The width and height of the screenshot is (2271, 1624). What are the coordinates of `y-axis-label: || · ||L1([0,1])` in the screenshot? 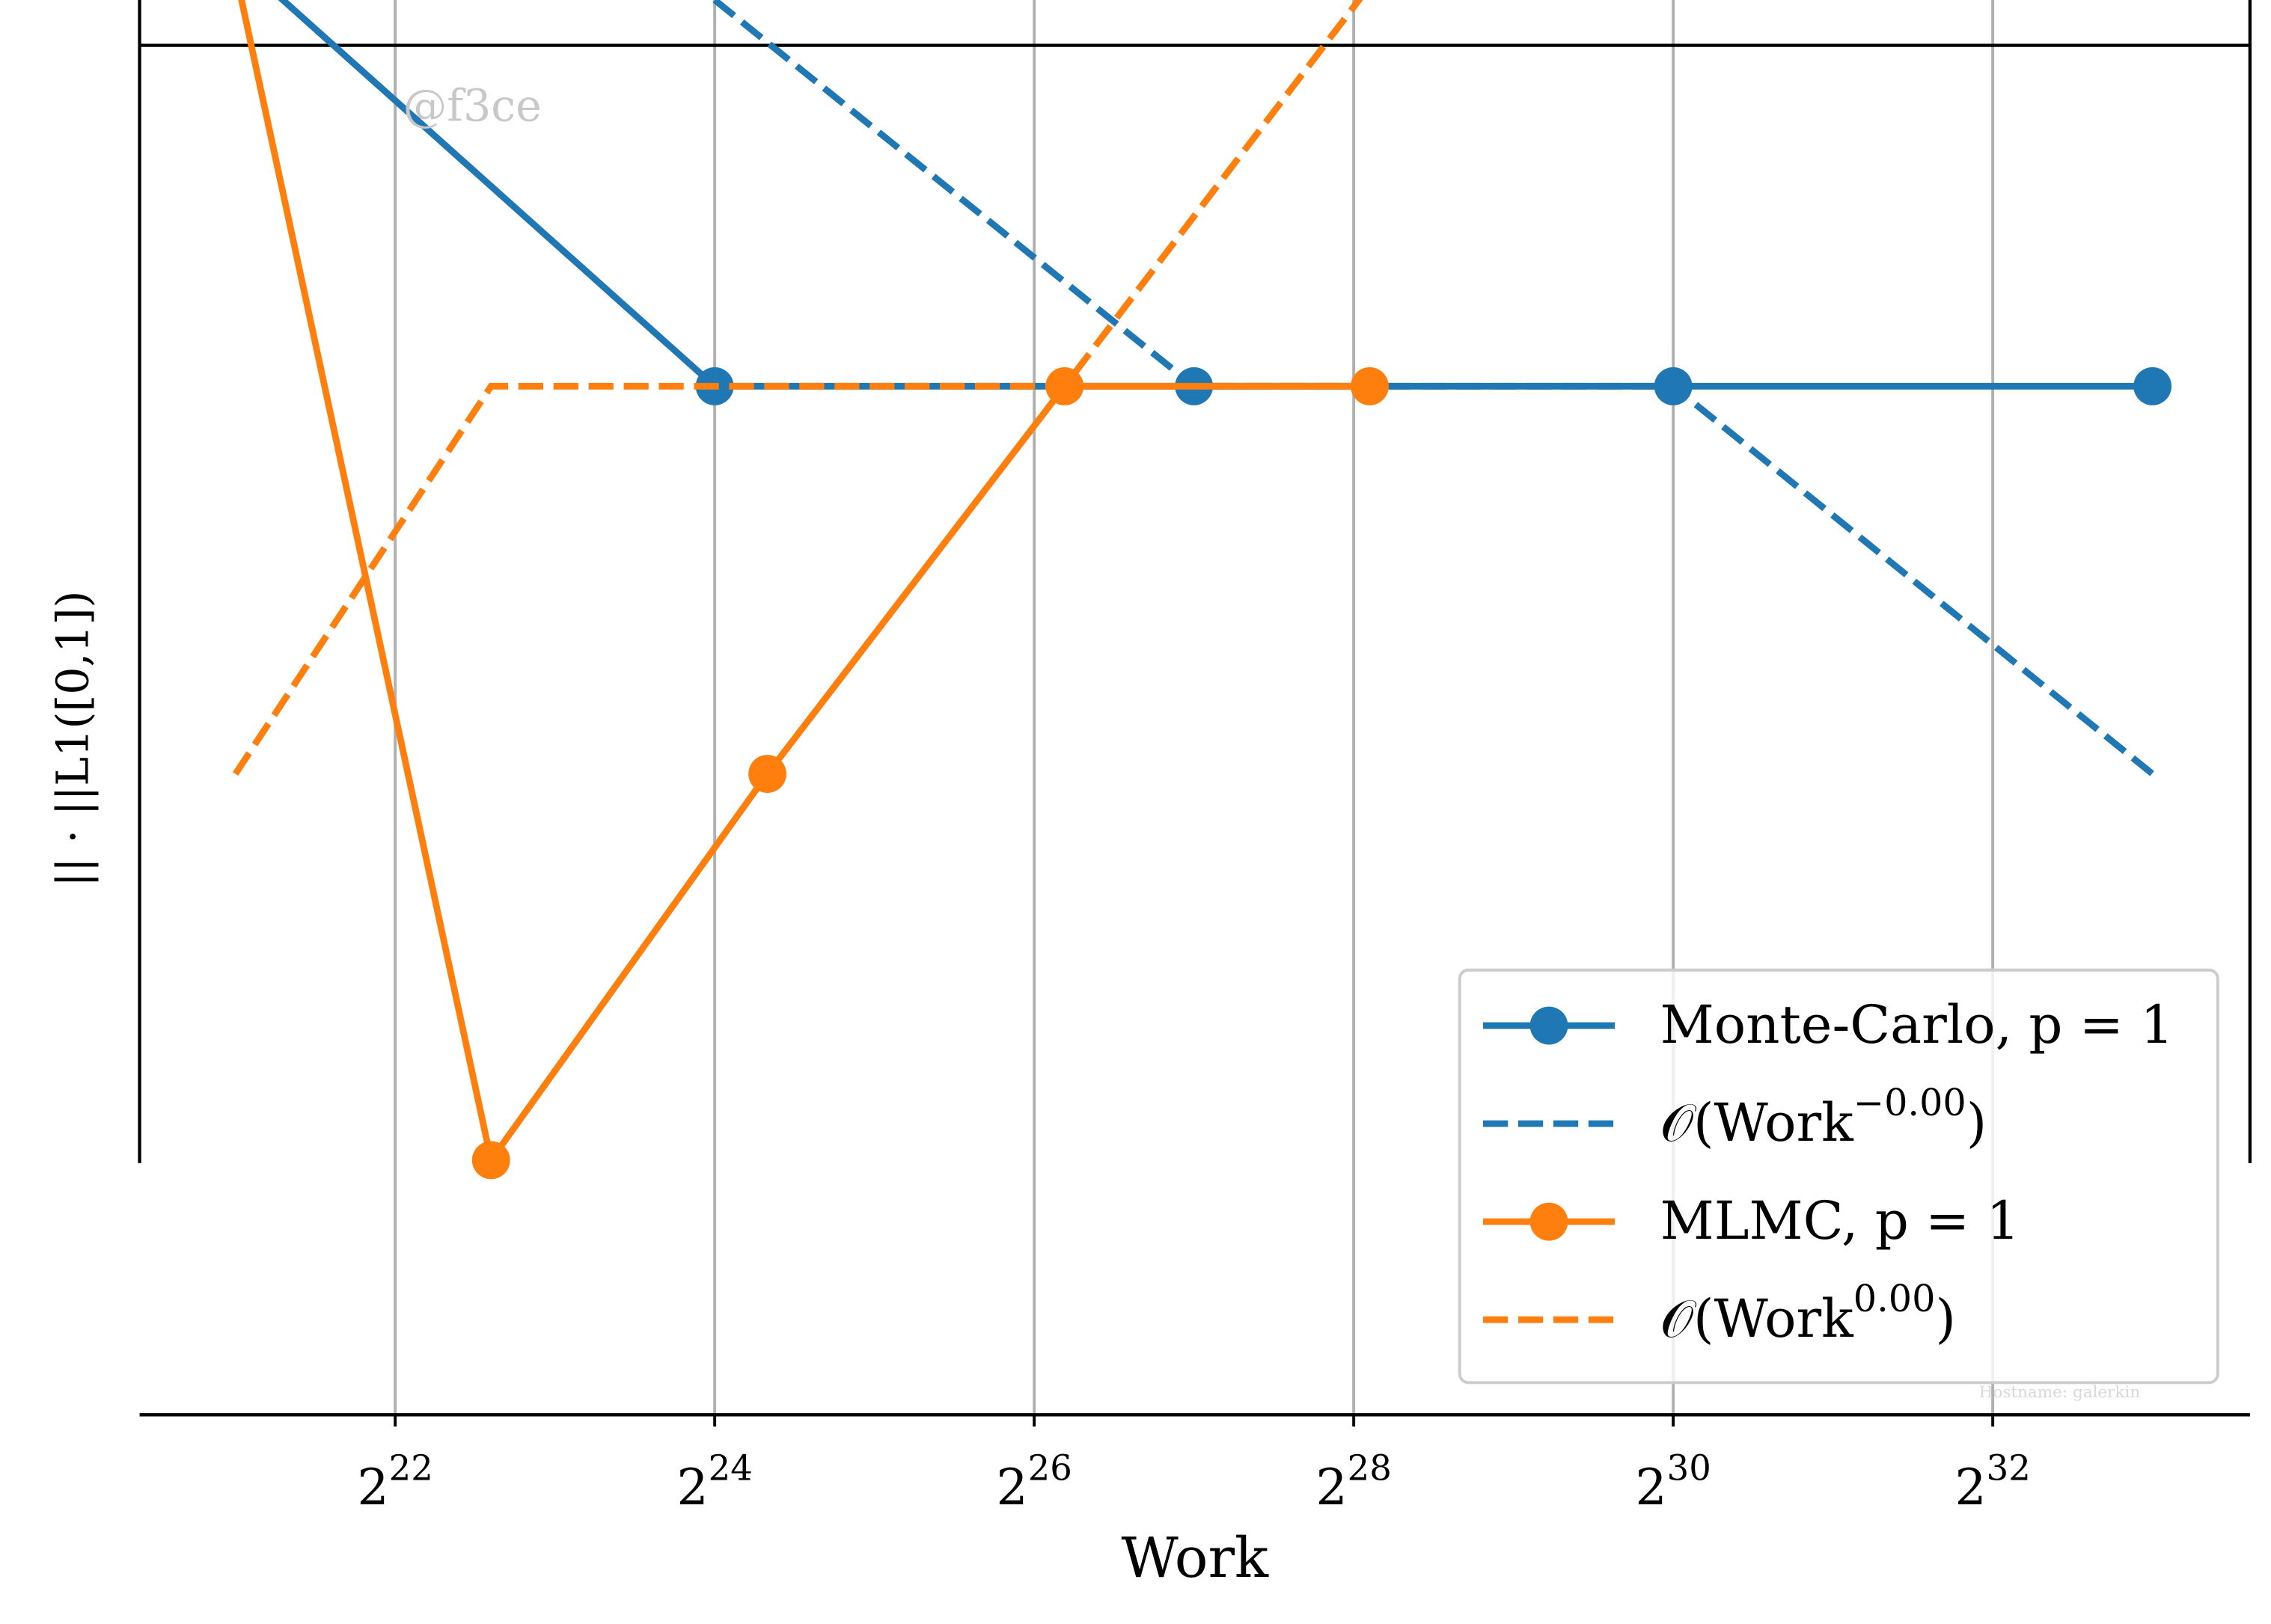 It's located at (72, 739).